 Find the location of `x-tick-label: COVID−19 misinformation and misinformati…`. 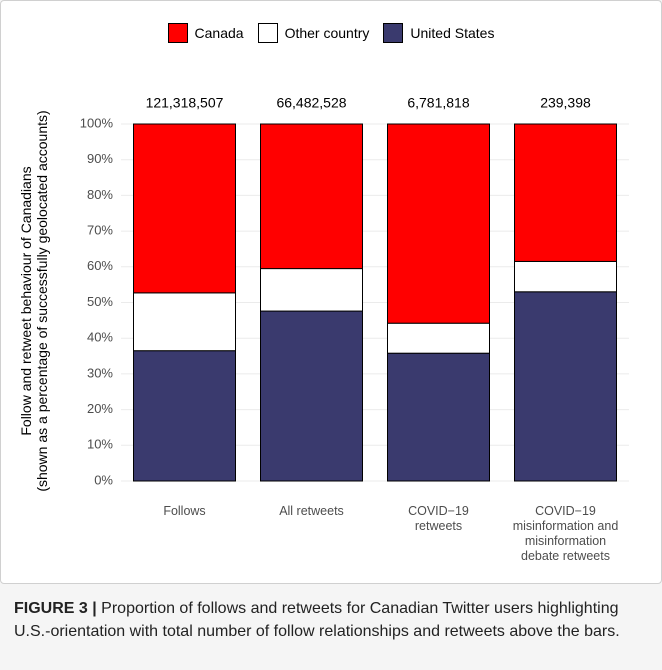

x-tick-label: COVID−19 misinformation and misinformati… is located at coordinates (565, 533).